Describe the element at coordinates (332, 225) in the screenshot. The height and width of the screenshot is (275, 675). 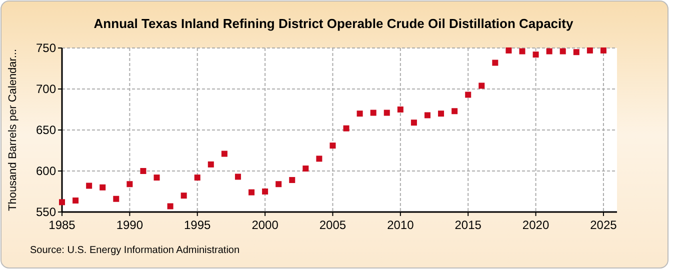
I see `x-tick-label: 2005` at that location.